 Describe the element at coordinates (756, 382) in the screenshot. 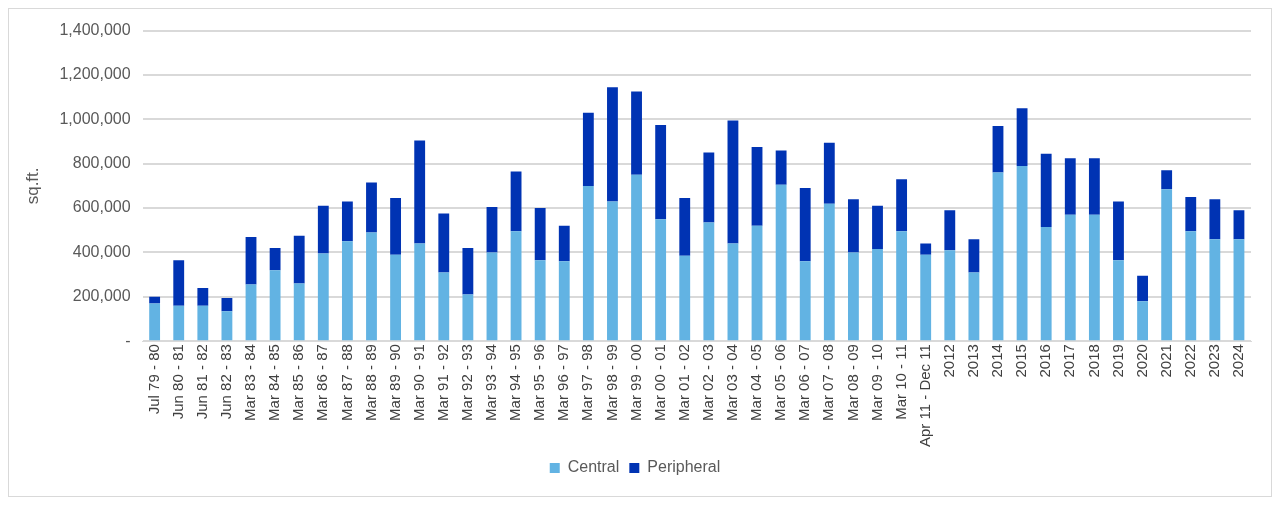

I see `x-tick-label: Mar 04 - 05` at that location.